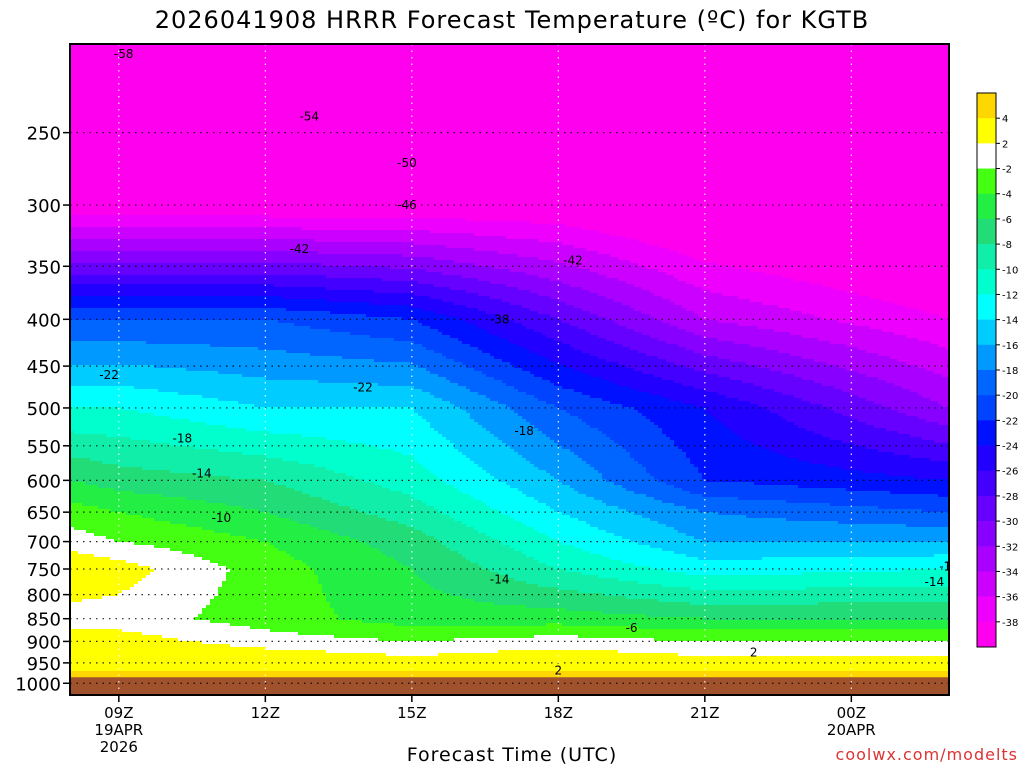 This screenshot has height=768, width=1024. I want to click on colorbar-label: -22, so click(1010, 421).